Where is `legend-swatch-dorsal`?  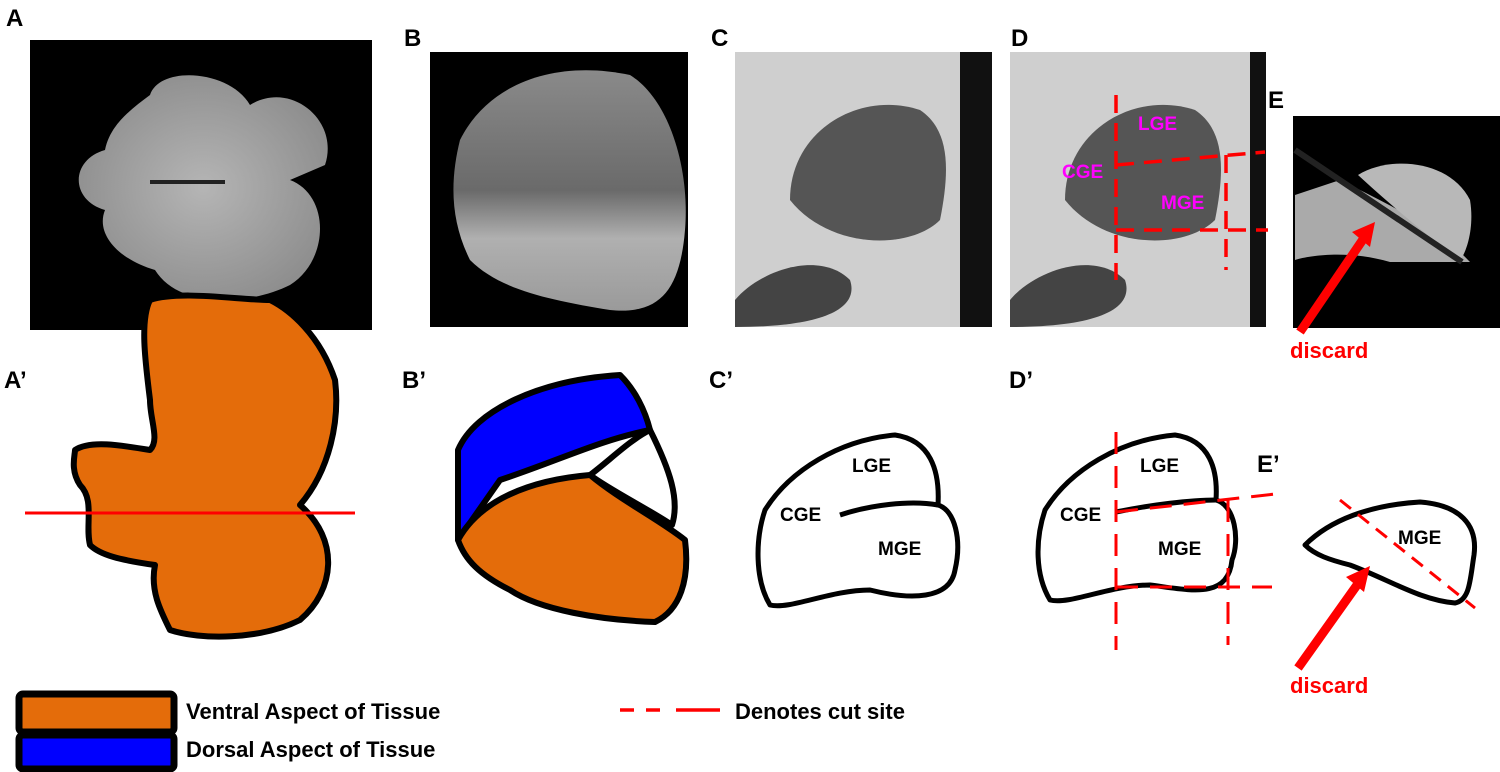 legend-swatch-dorsal is located at coordinates (96, 751).